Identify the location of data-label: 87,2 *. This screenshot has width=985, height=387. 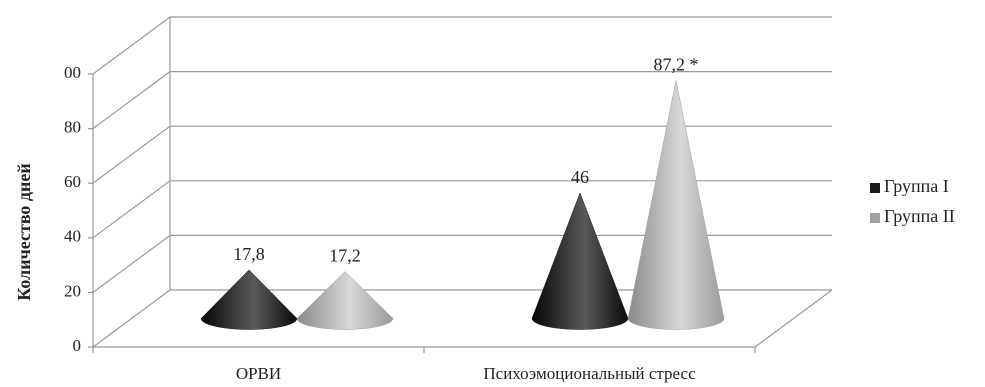
(676, 65).